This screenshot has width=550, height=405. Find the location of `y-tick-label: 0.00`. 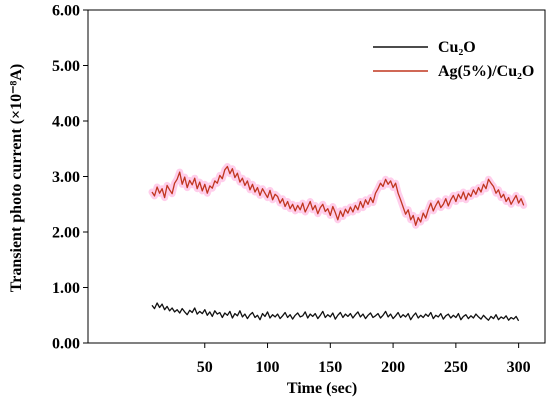

y-tick-label: 0.00 is located at coordinates (66, 344).